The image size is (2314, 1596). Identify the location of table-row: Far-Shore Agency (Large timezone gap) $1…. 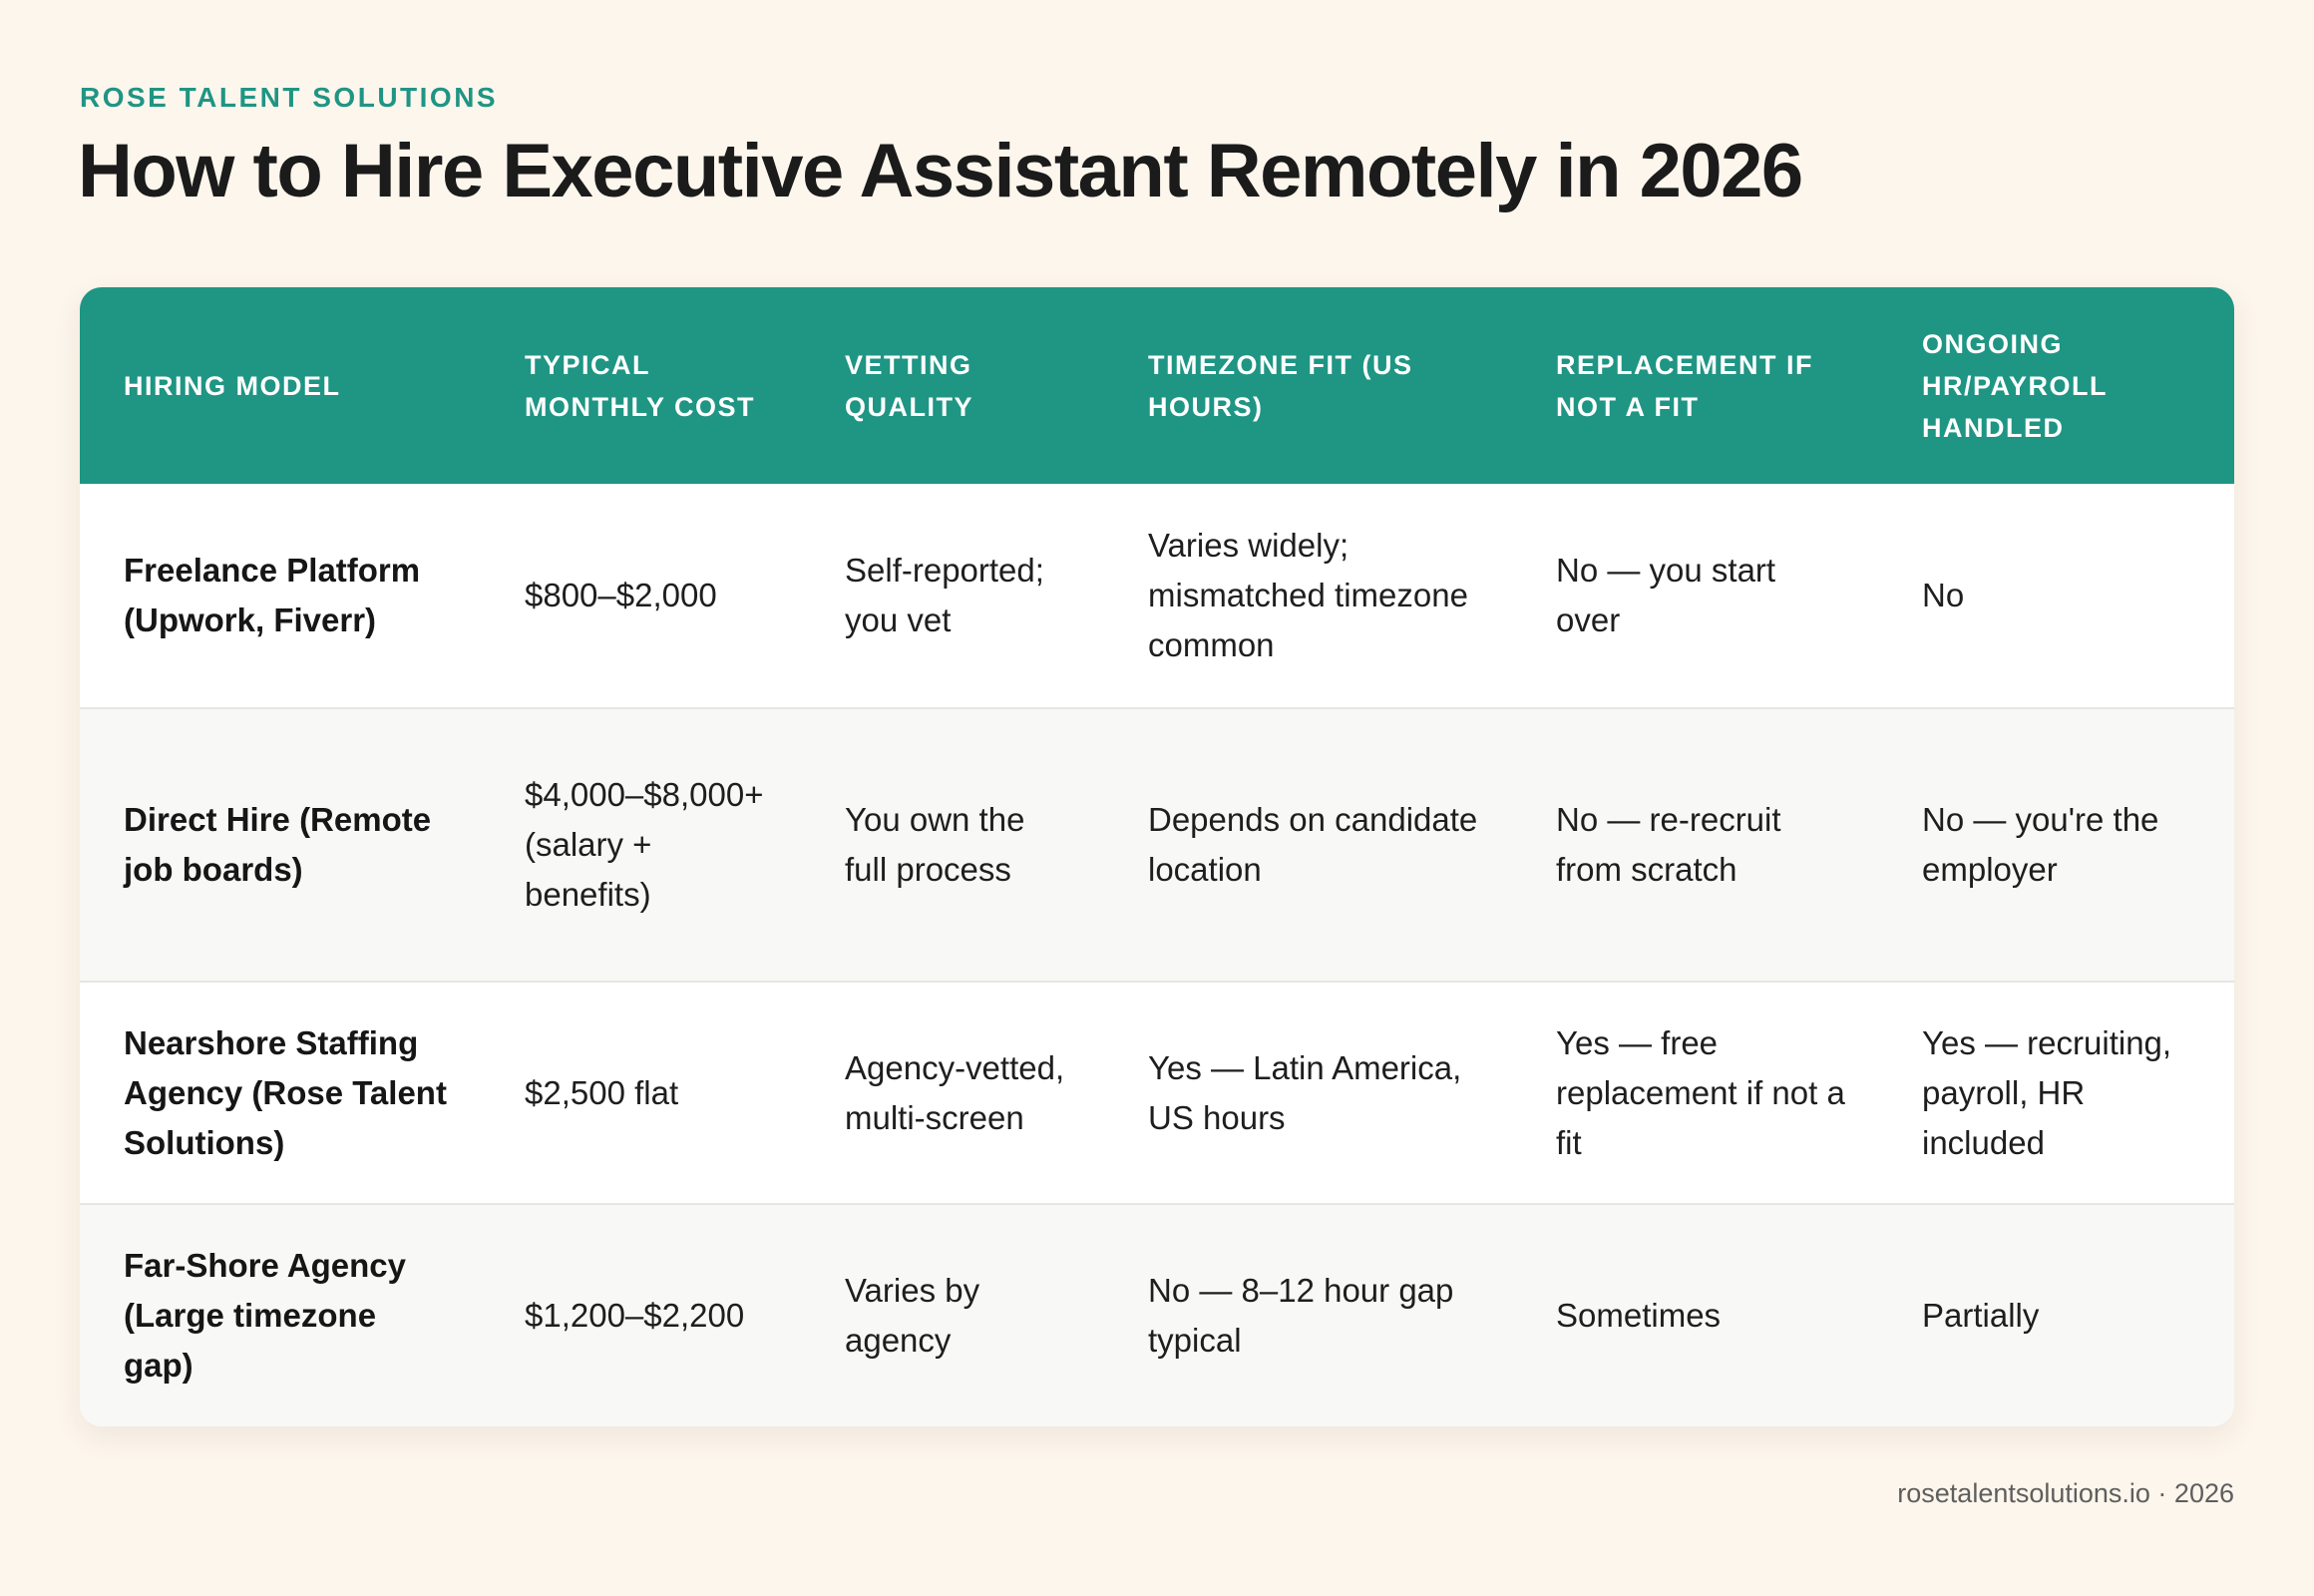
(1157, 1315).